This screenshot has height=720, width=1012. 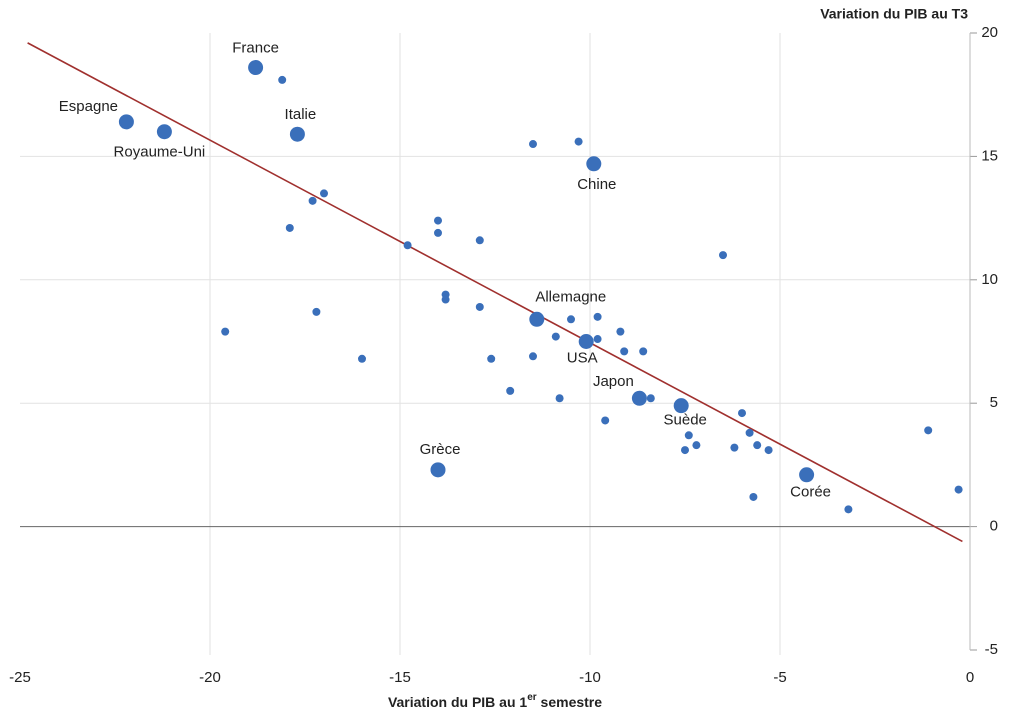 I want to click on x-axis-title-sup: er, so click(x=532, y=697).